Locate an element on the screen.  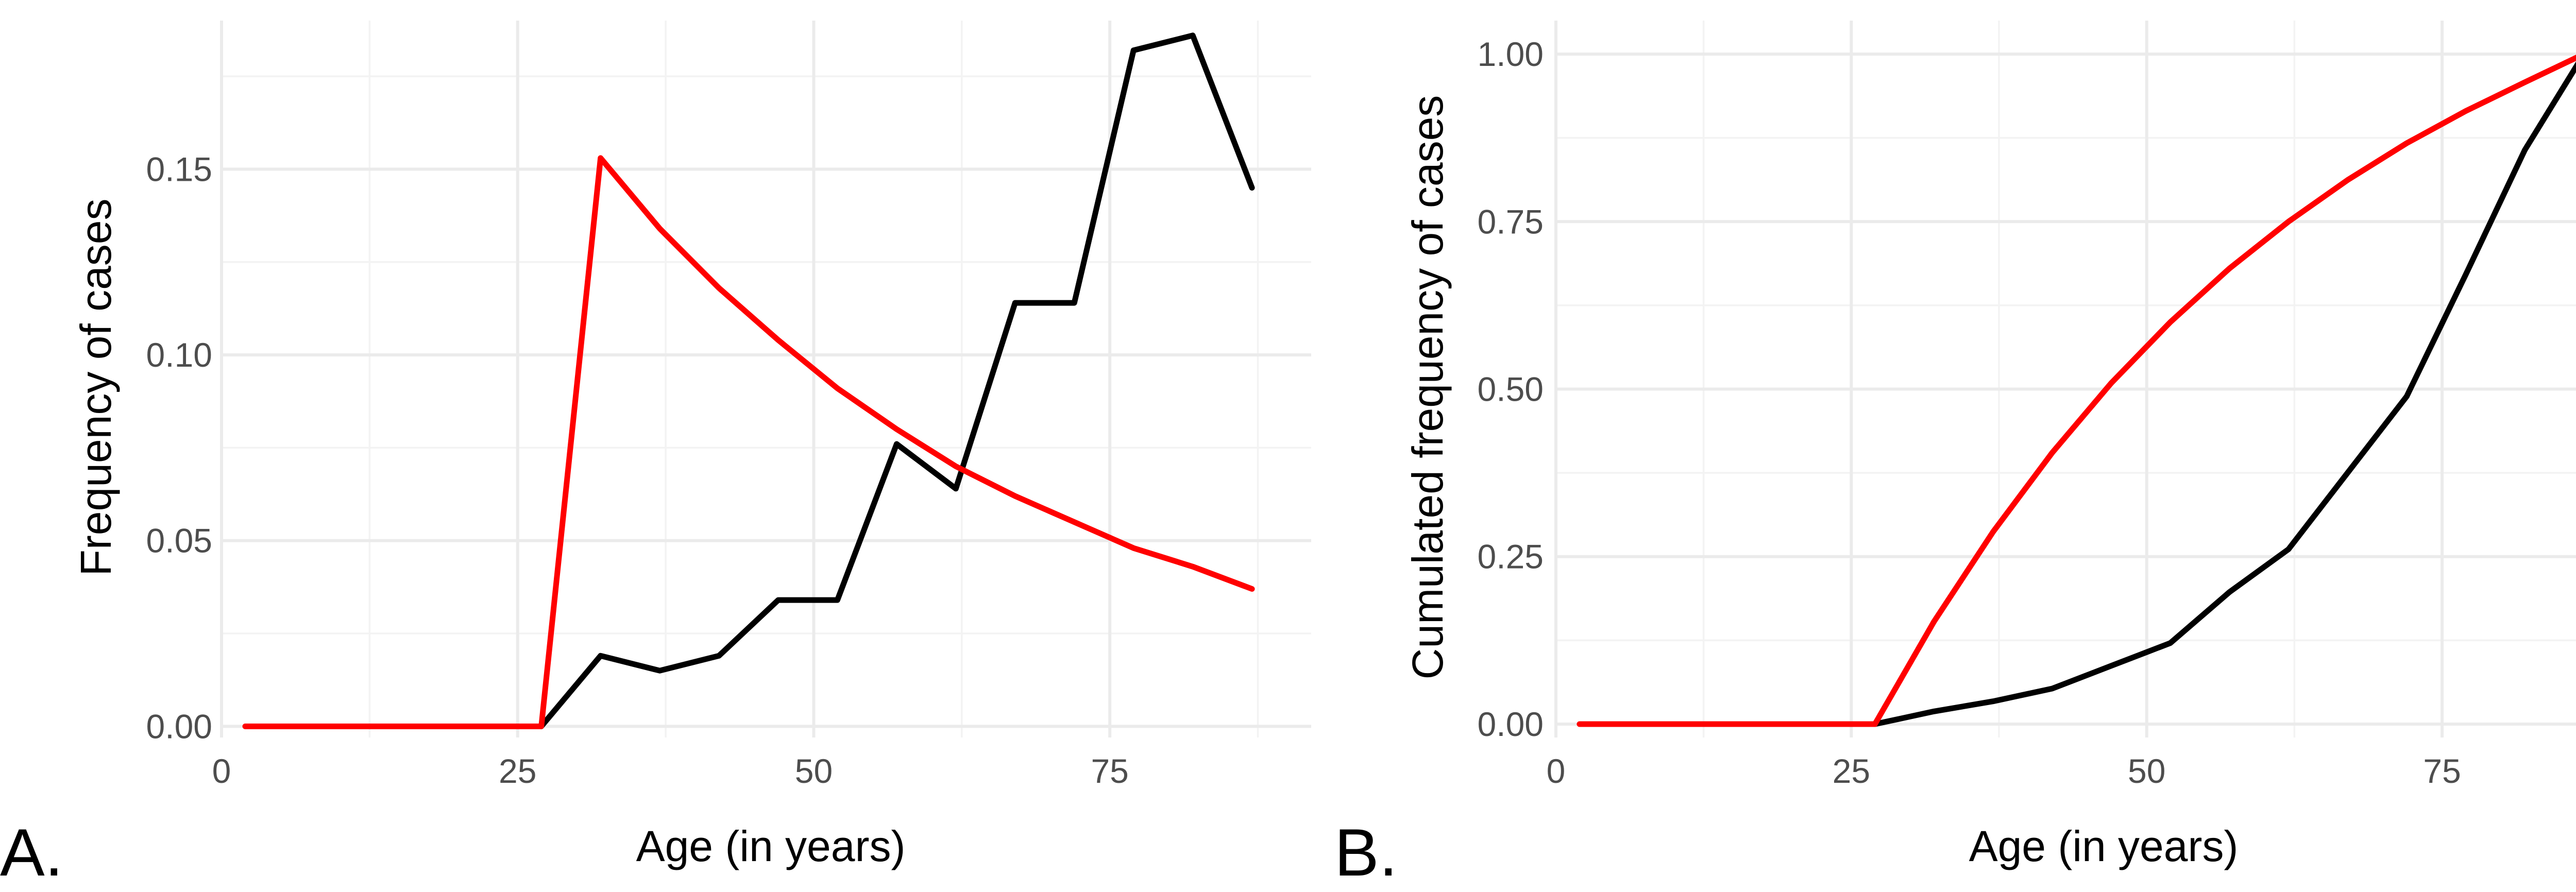
y-tick-label: 0.50 is located at coordinates (1511, 389).